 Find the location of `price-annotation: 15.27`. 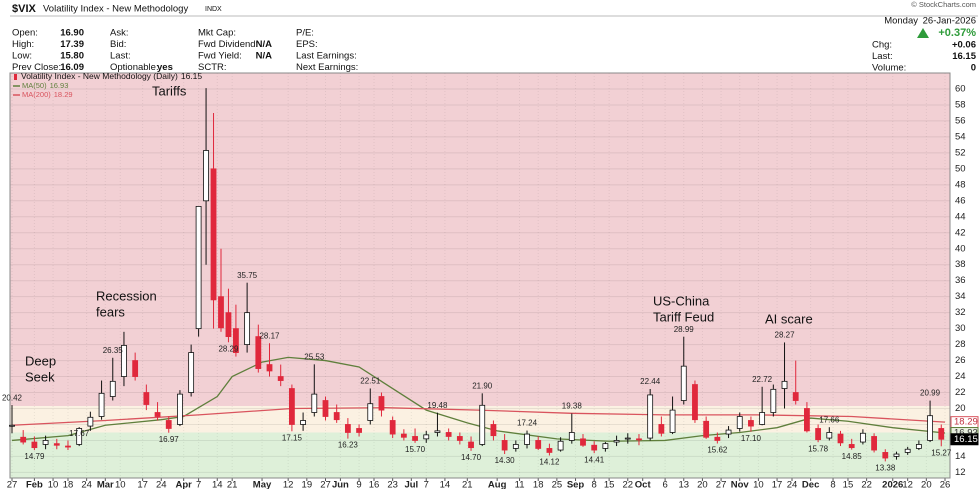

price-annotation: 15.27 is located at coordinates (941, 452).